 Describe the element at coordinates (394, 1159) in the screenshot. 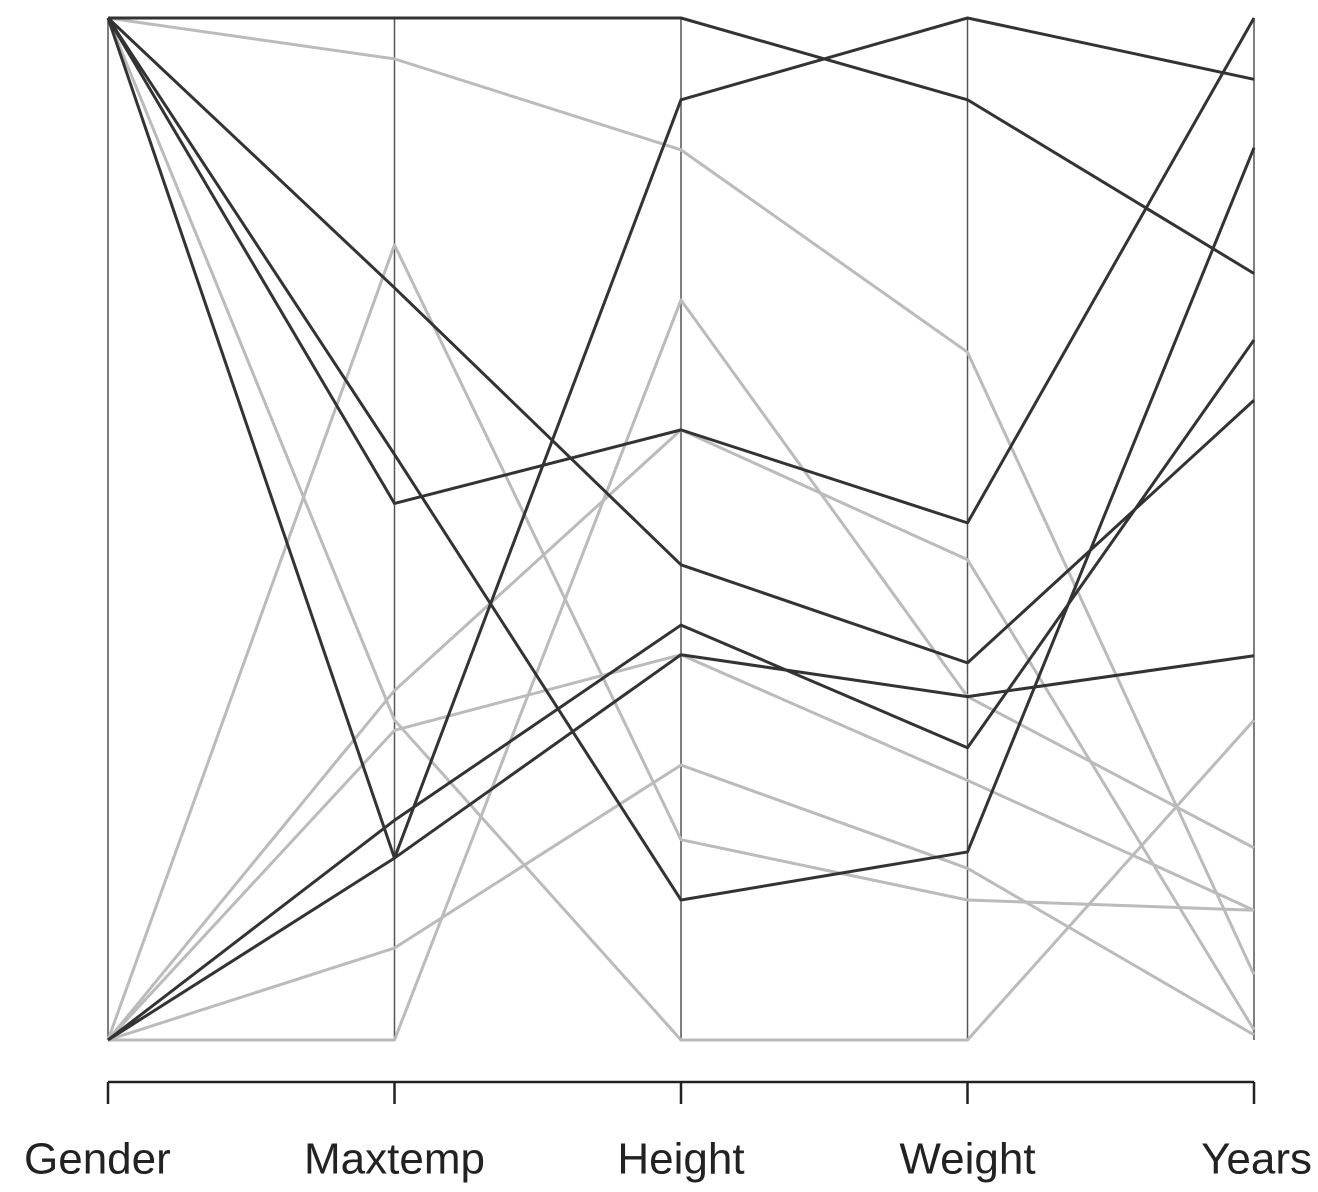

I see `x-tick-label: Maxtemp` at that location.